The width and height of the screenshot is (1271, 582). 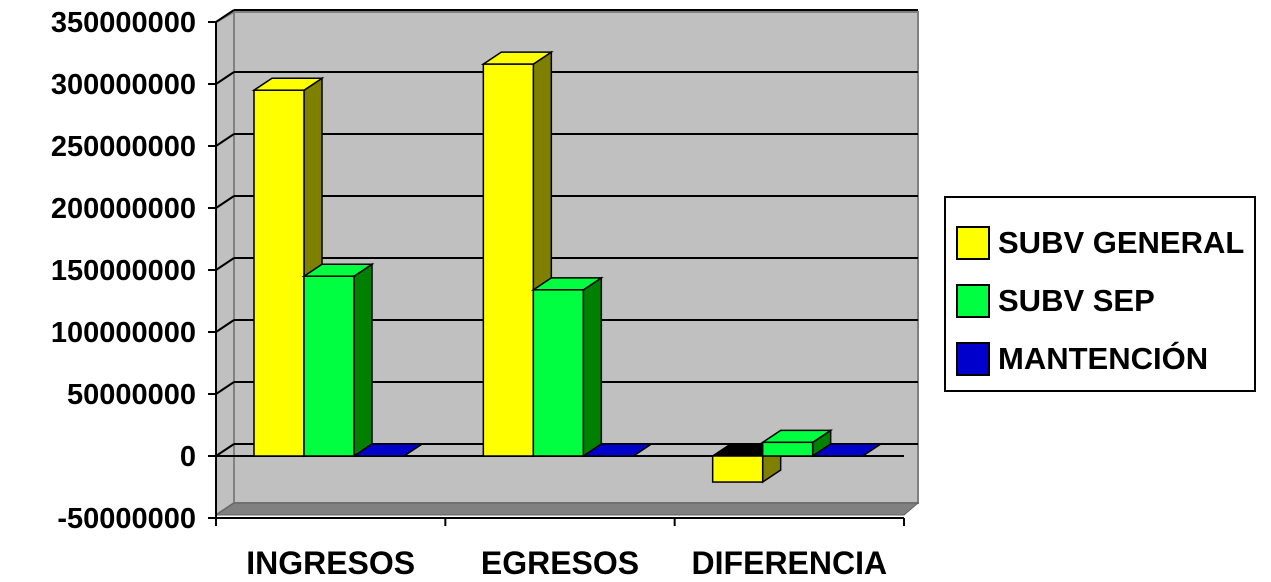 What do you see at coordinates (188, 457) in the screenshot?
I see `y-tick-label: 0` at bounding box center [188, 457].